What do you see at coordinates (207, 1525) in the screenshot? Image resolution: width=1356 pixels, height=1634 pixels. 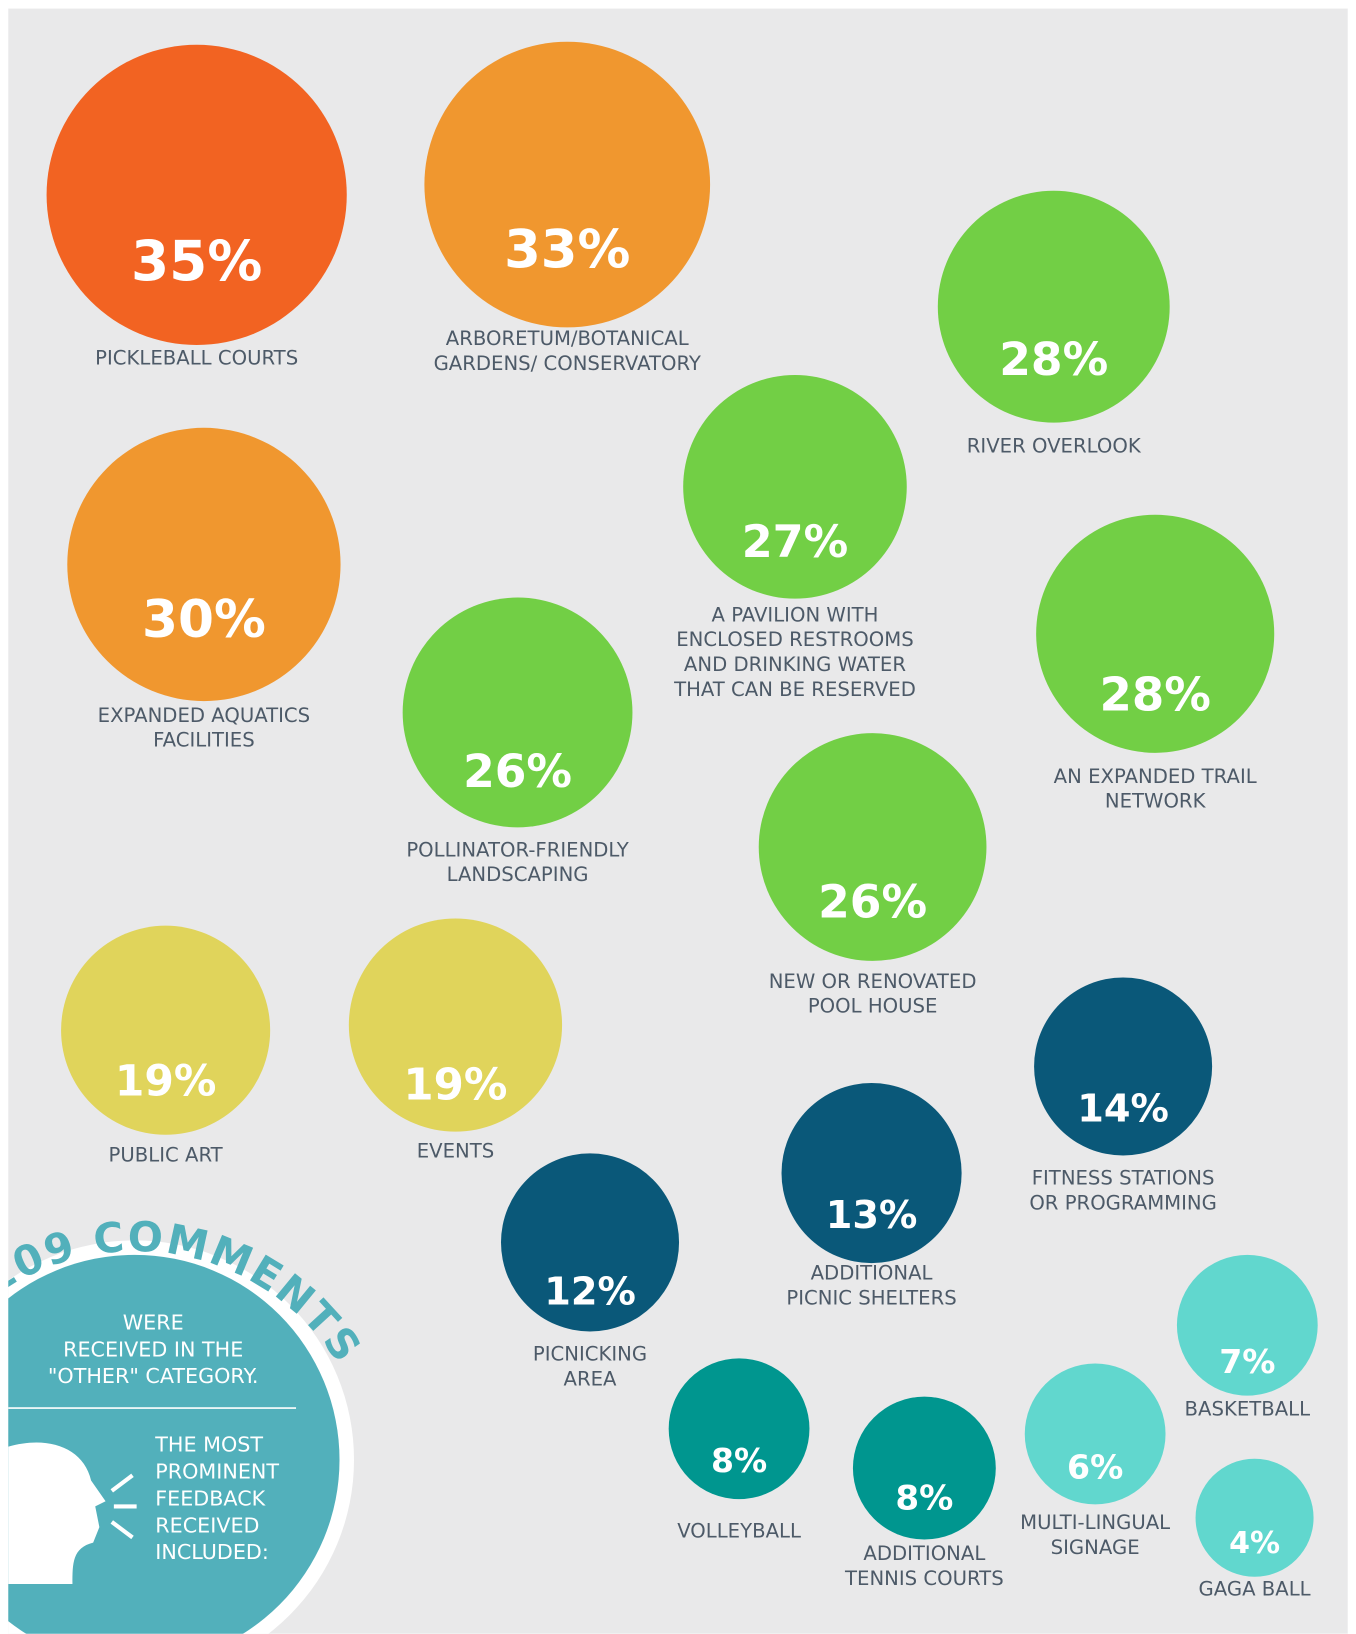 I see `comments-feedback: RECEIVED` at bounding box center [207, 1525].